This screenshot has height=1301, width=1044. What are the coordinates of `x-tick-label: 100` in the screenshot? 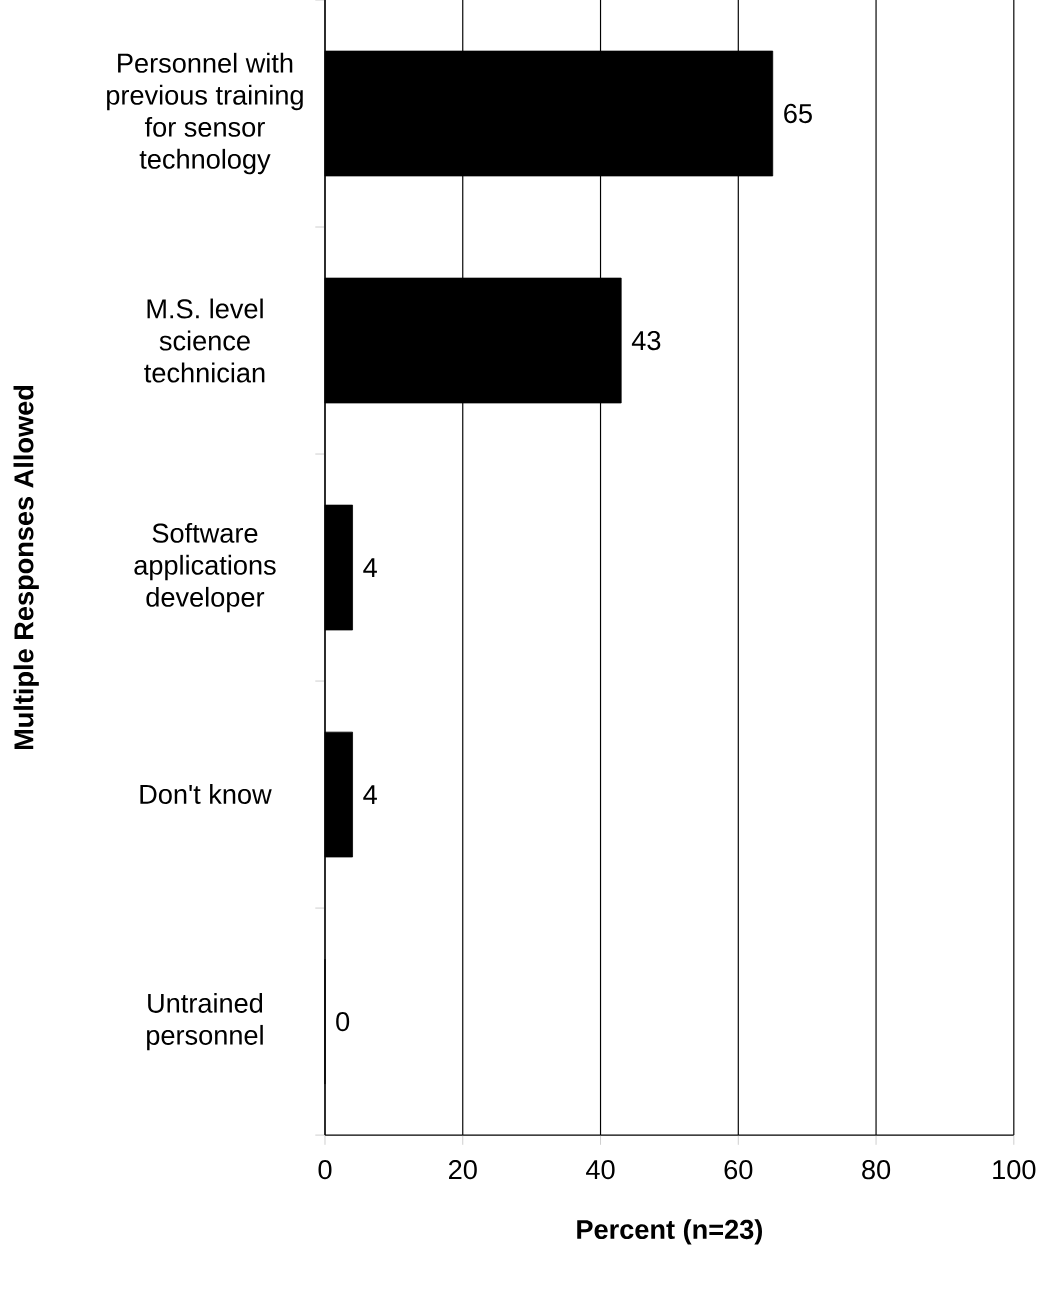 It's located at (1014, 1170).